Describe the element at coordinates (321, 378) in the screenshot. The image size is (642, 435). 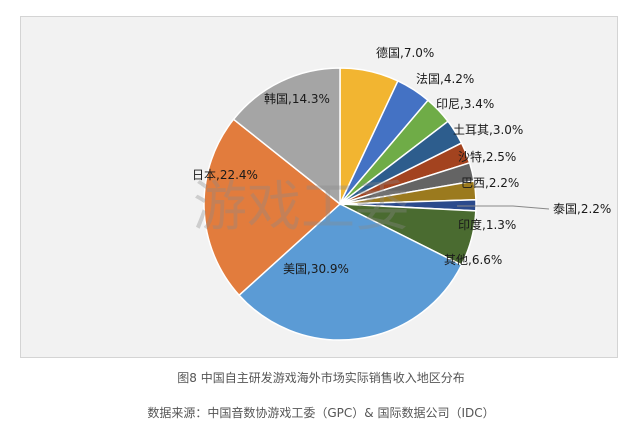
I see `figure-caption: 图8 中国自主研发游戏海外市场实际销售收入地区分布` at that location.